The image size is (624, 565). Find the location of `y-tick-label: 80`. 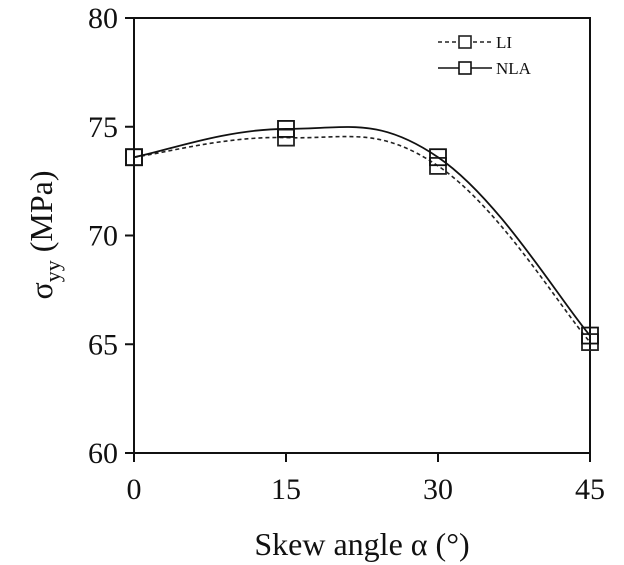

y-tick-label: 80 is located at coordinates (103, 18).